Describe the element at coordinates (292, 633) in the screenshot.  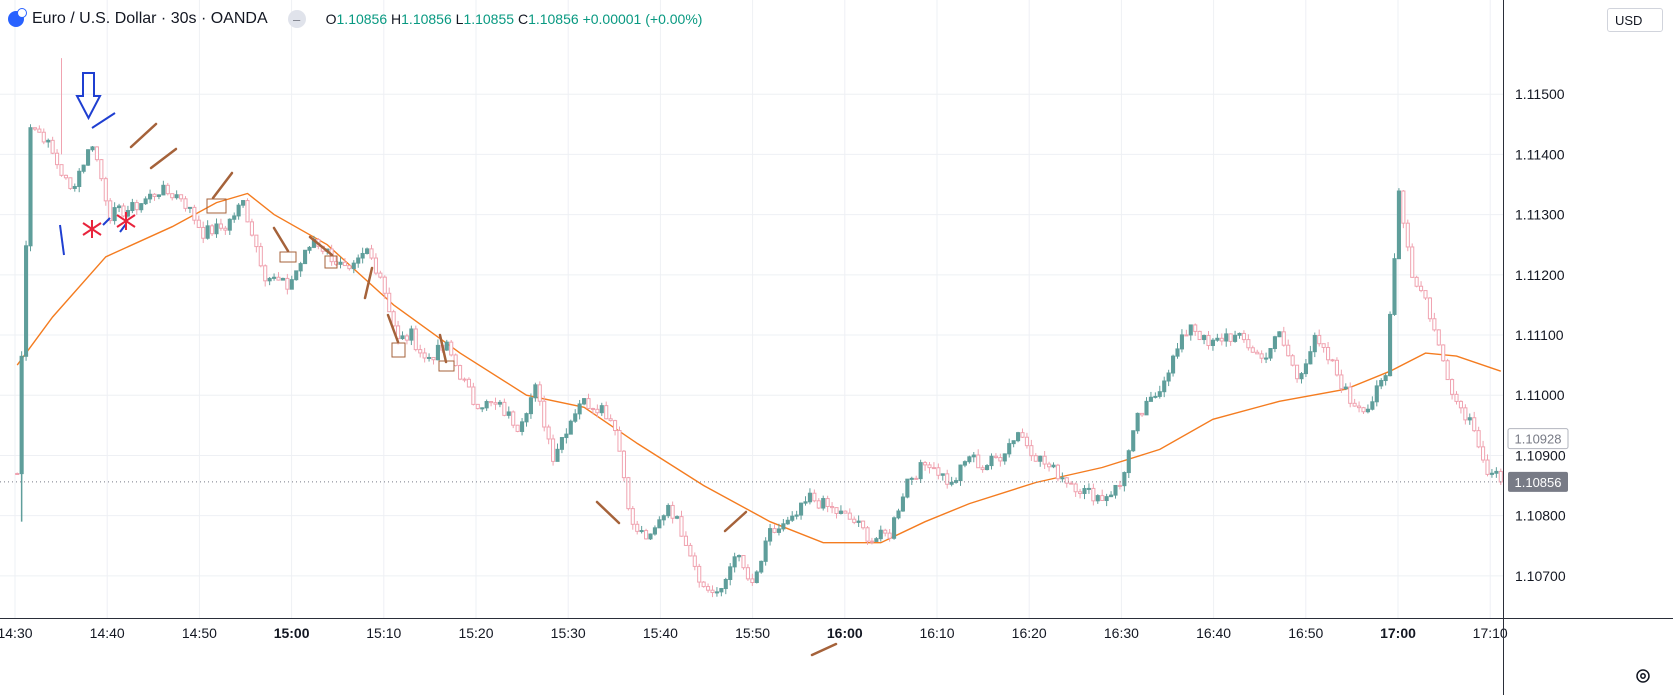
I see `x-tick-label: 15:00` at that location.